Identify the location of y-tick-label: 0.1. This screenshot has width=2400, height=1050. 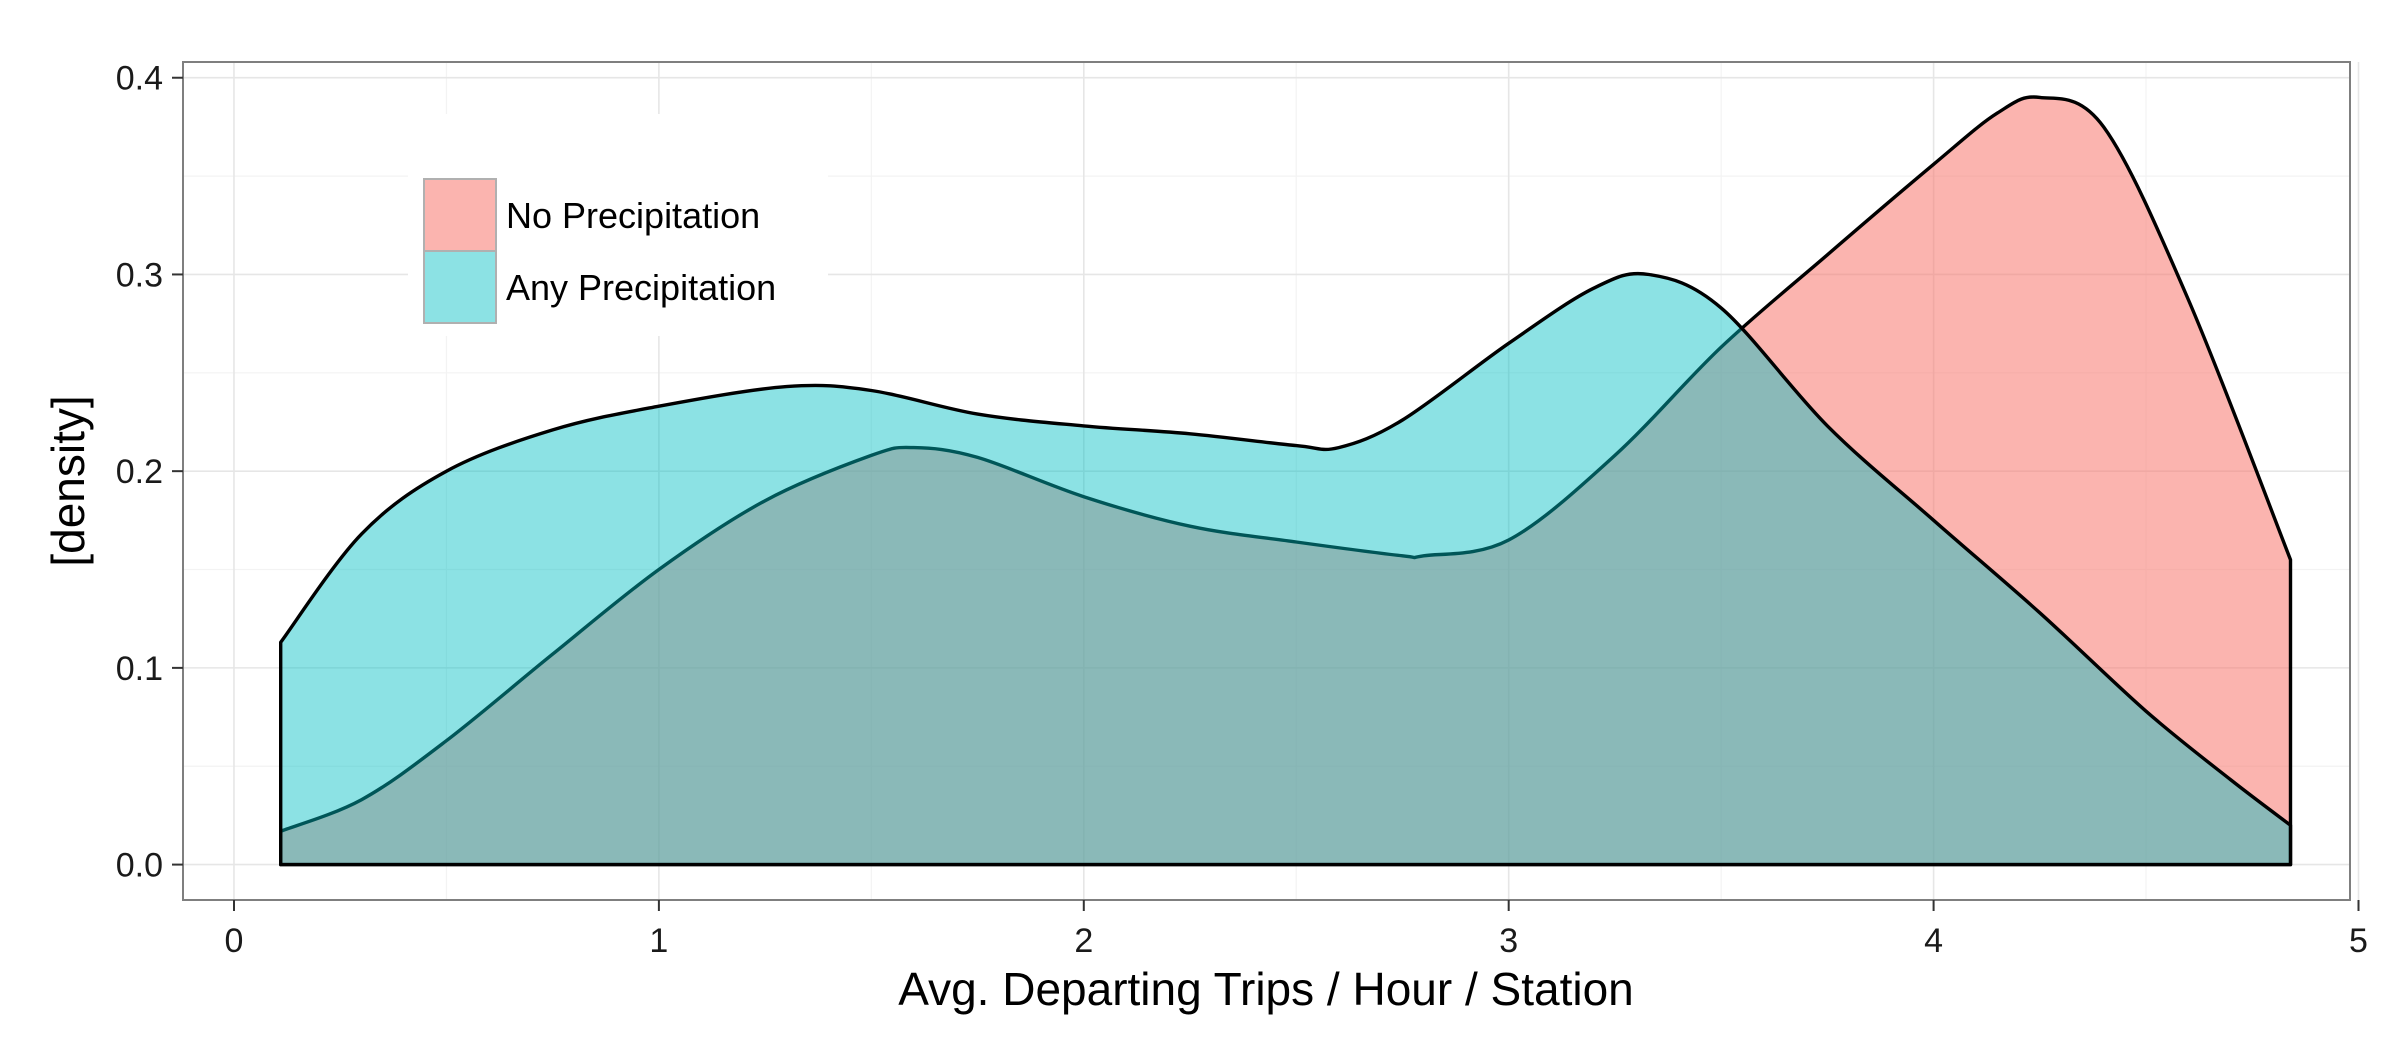
(139, 669).